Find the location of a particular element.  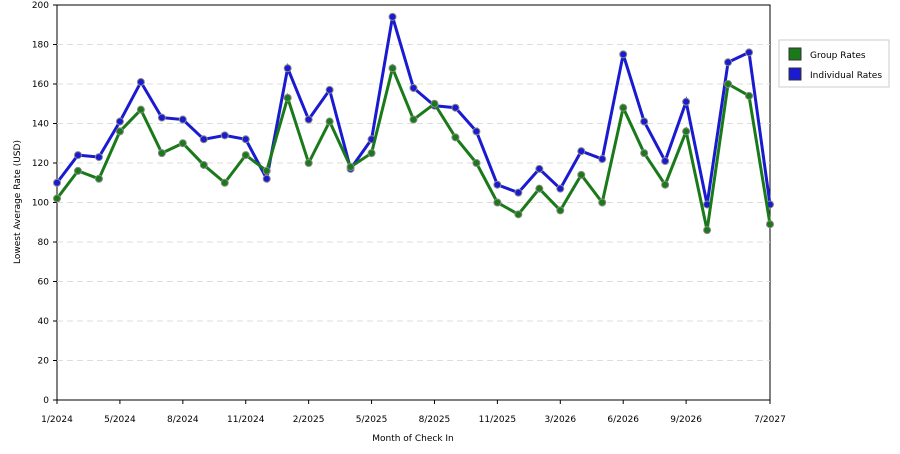

y-tick-label: 20 is located at coordinates (44, 362).